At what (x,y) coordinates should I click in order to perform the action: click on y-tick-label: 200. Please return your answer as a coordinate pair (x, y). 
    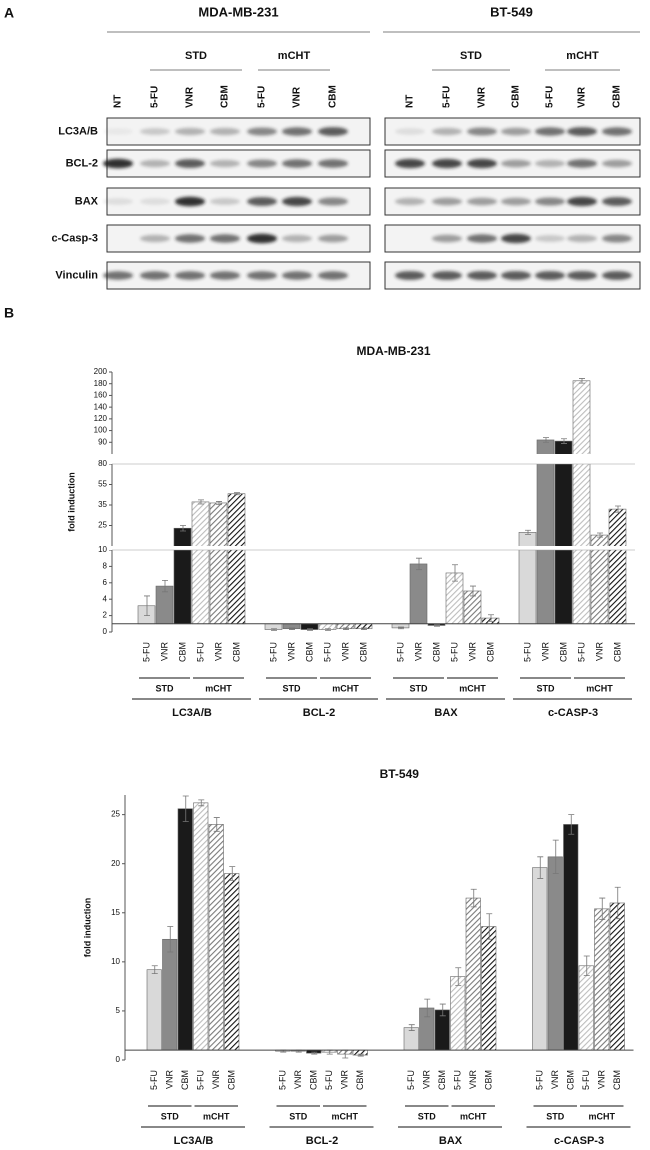
    Looking at the image, I should click on (101, 371).